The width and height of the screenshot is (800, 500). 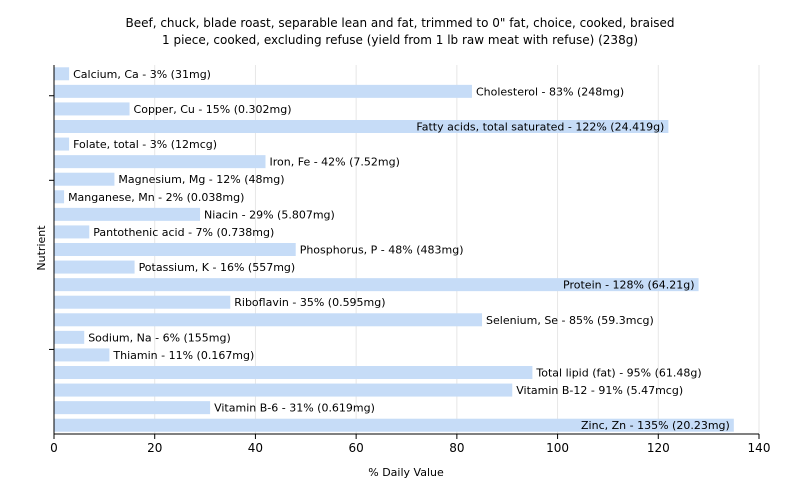 I want to click on bar-label: Protein - 128% (64.21g), so click(x=629, y=285).